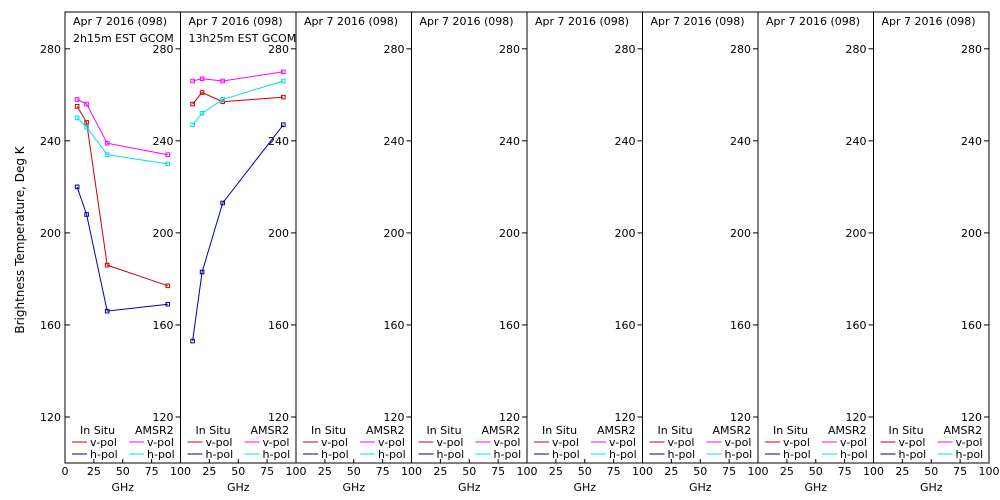  I want to click on y-tick-label-left: 120, so click(50, 417).